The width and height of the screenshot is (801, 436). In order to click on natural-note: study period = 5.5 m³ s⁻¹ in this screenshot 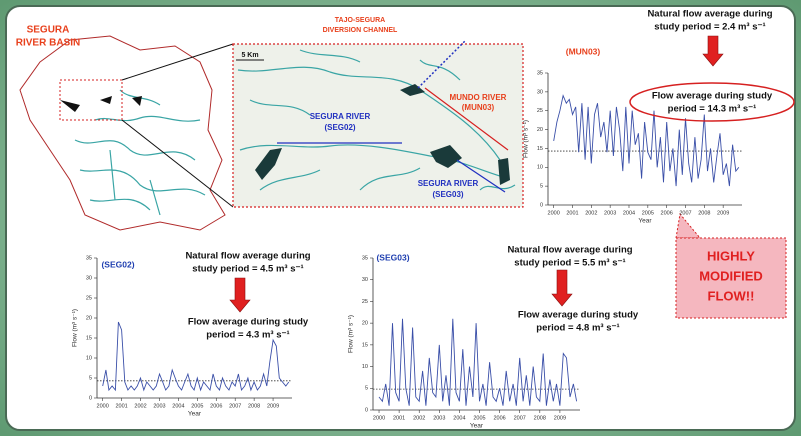, I will do `click(569, 263)`.